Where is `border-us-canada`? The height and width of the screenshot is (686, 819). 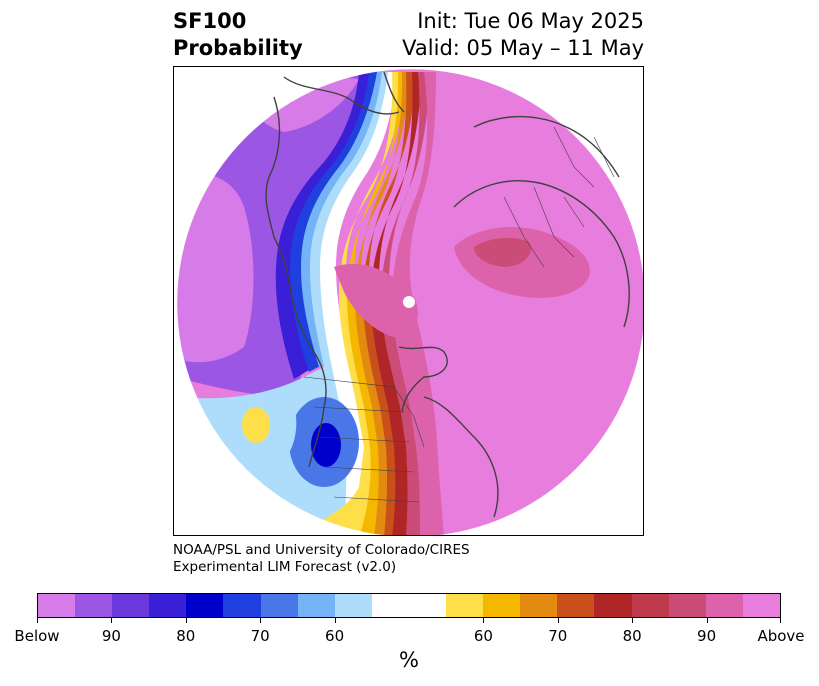
border-us-canada is located at coordinates (364, 412).